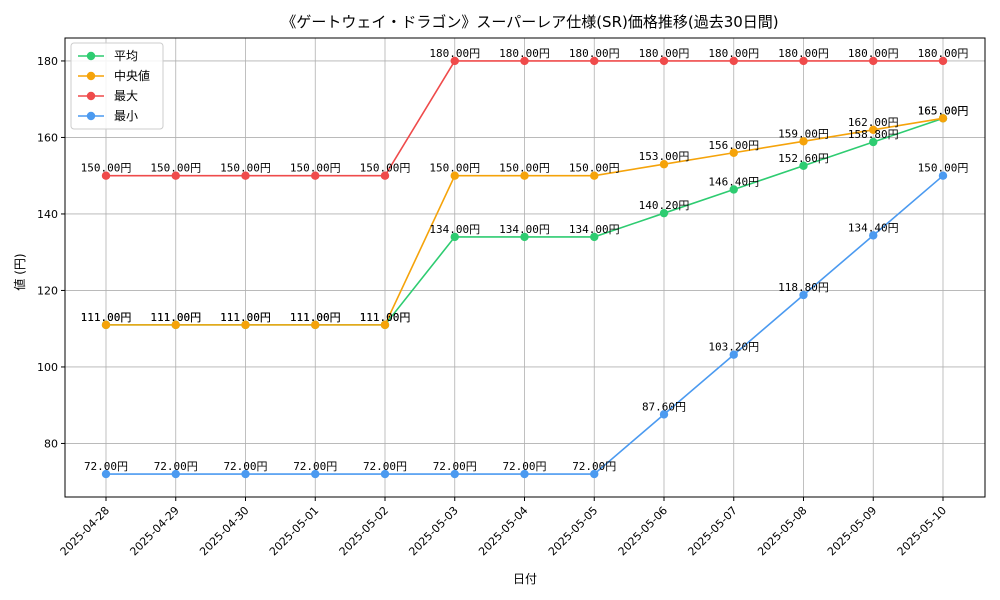 The width and height of the screenshot is (1000, 600). Describe the element at coordinates (364, 531) in the screenshot. I see `x-tick-label: 2025-05-02` at that location.